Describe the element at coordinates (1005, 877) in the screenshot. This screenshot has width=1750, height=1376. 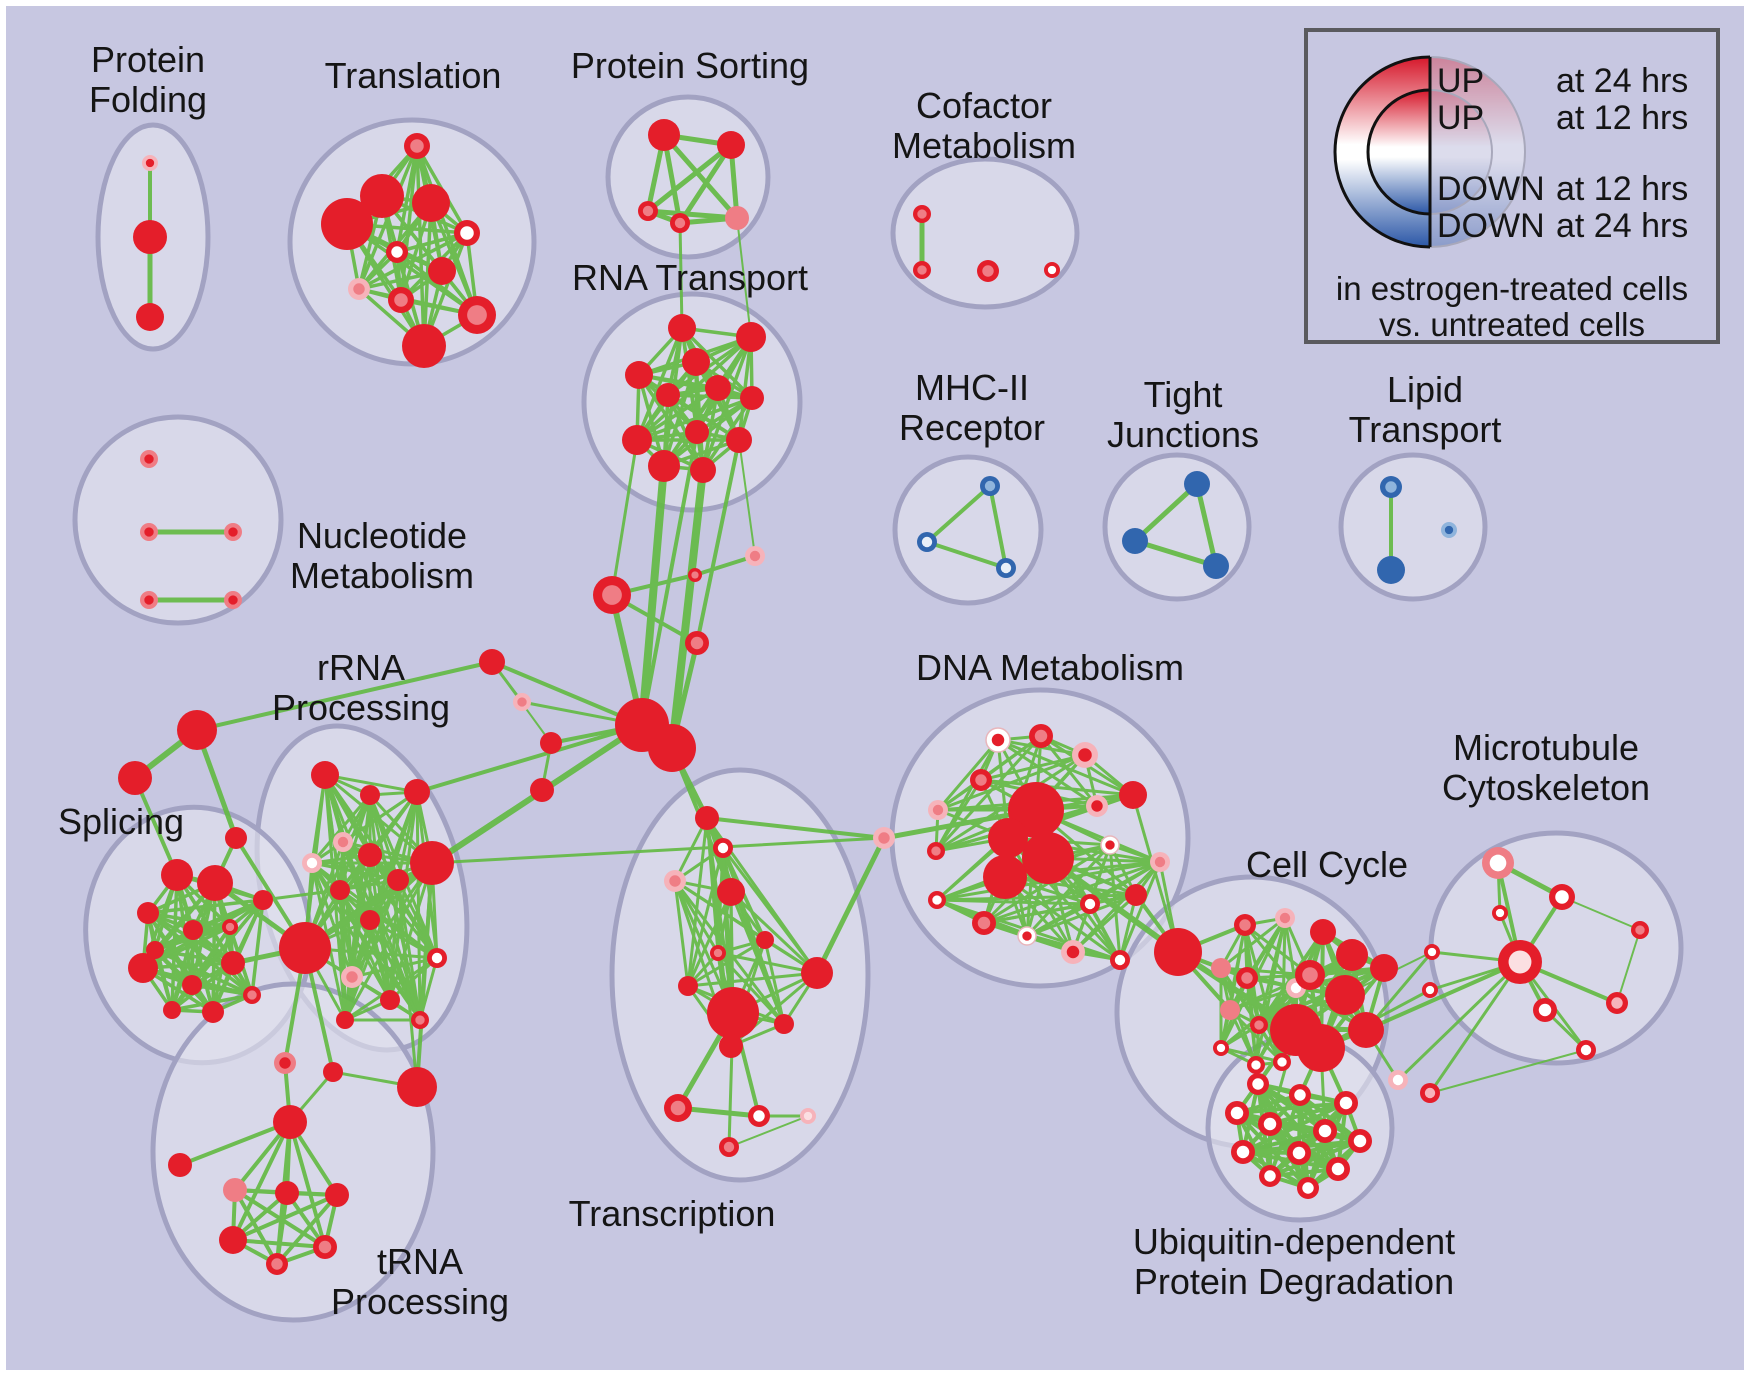
I see `network-node-dm15` at that location.